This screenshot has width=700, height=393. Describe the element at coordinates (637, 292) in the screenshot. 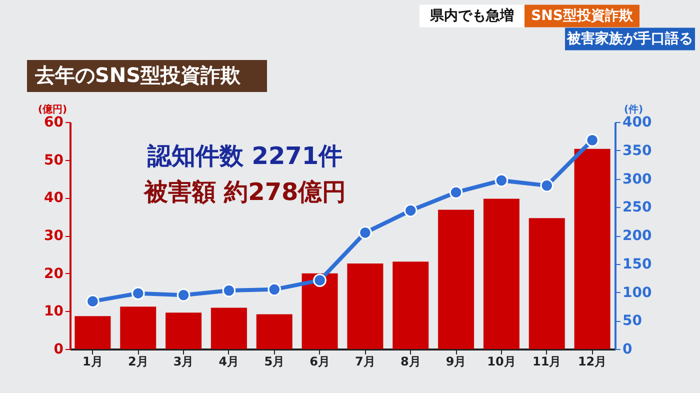

I see `y2-tick-label: 100` at that location.